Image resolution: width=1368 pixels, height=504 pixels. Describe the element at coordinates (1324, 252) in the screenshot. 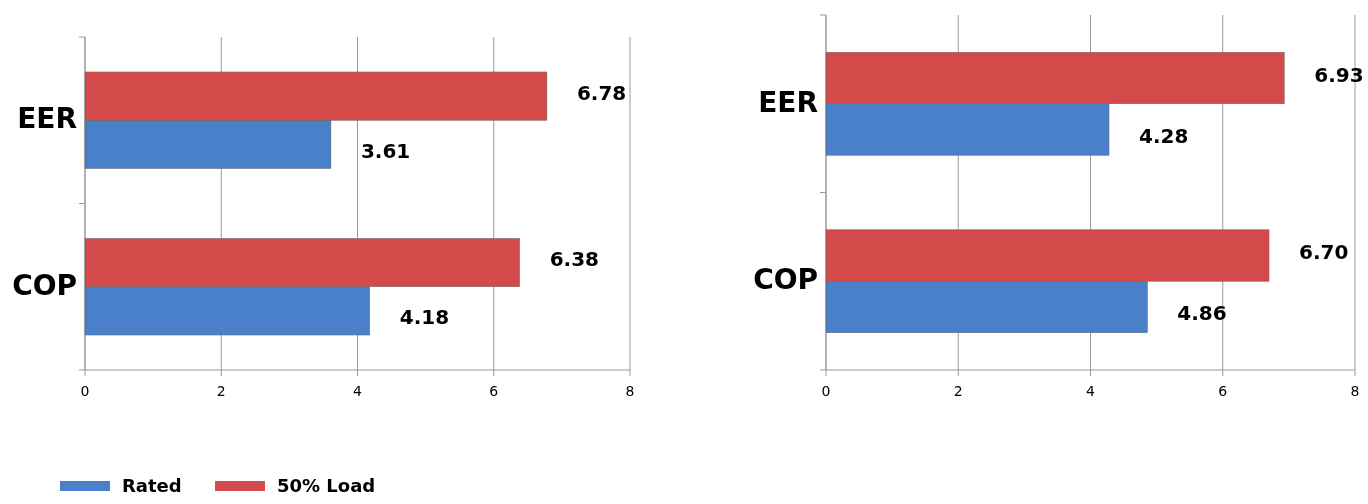

I see `data-label: 6.70` at that location.